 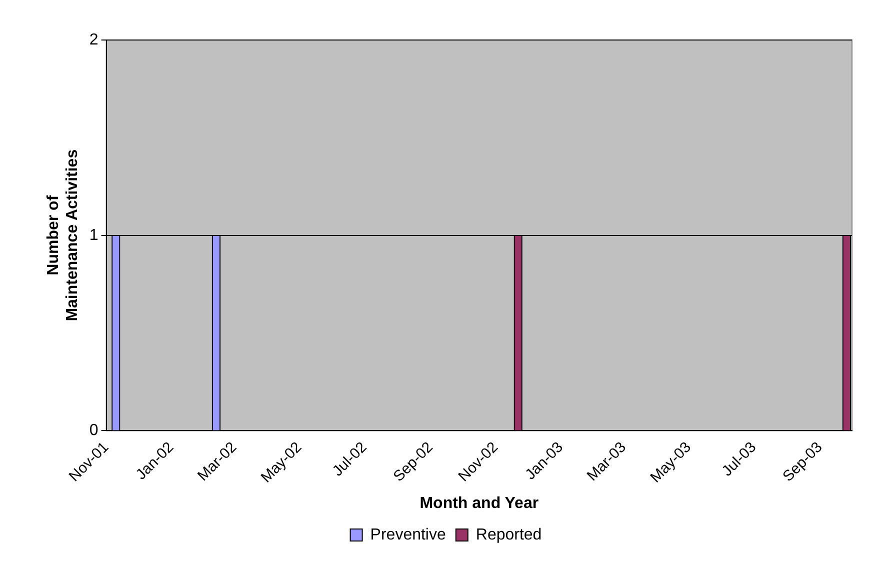 What do you see at coordinates (93, 39) in the screenshot?
I see `y-tick-label: 2` at bounding box center [93, 39].